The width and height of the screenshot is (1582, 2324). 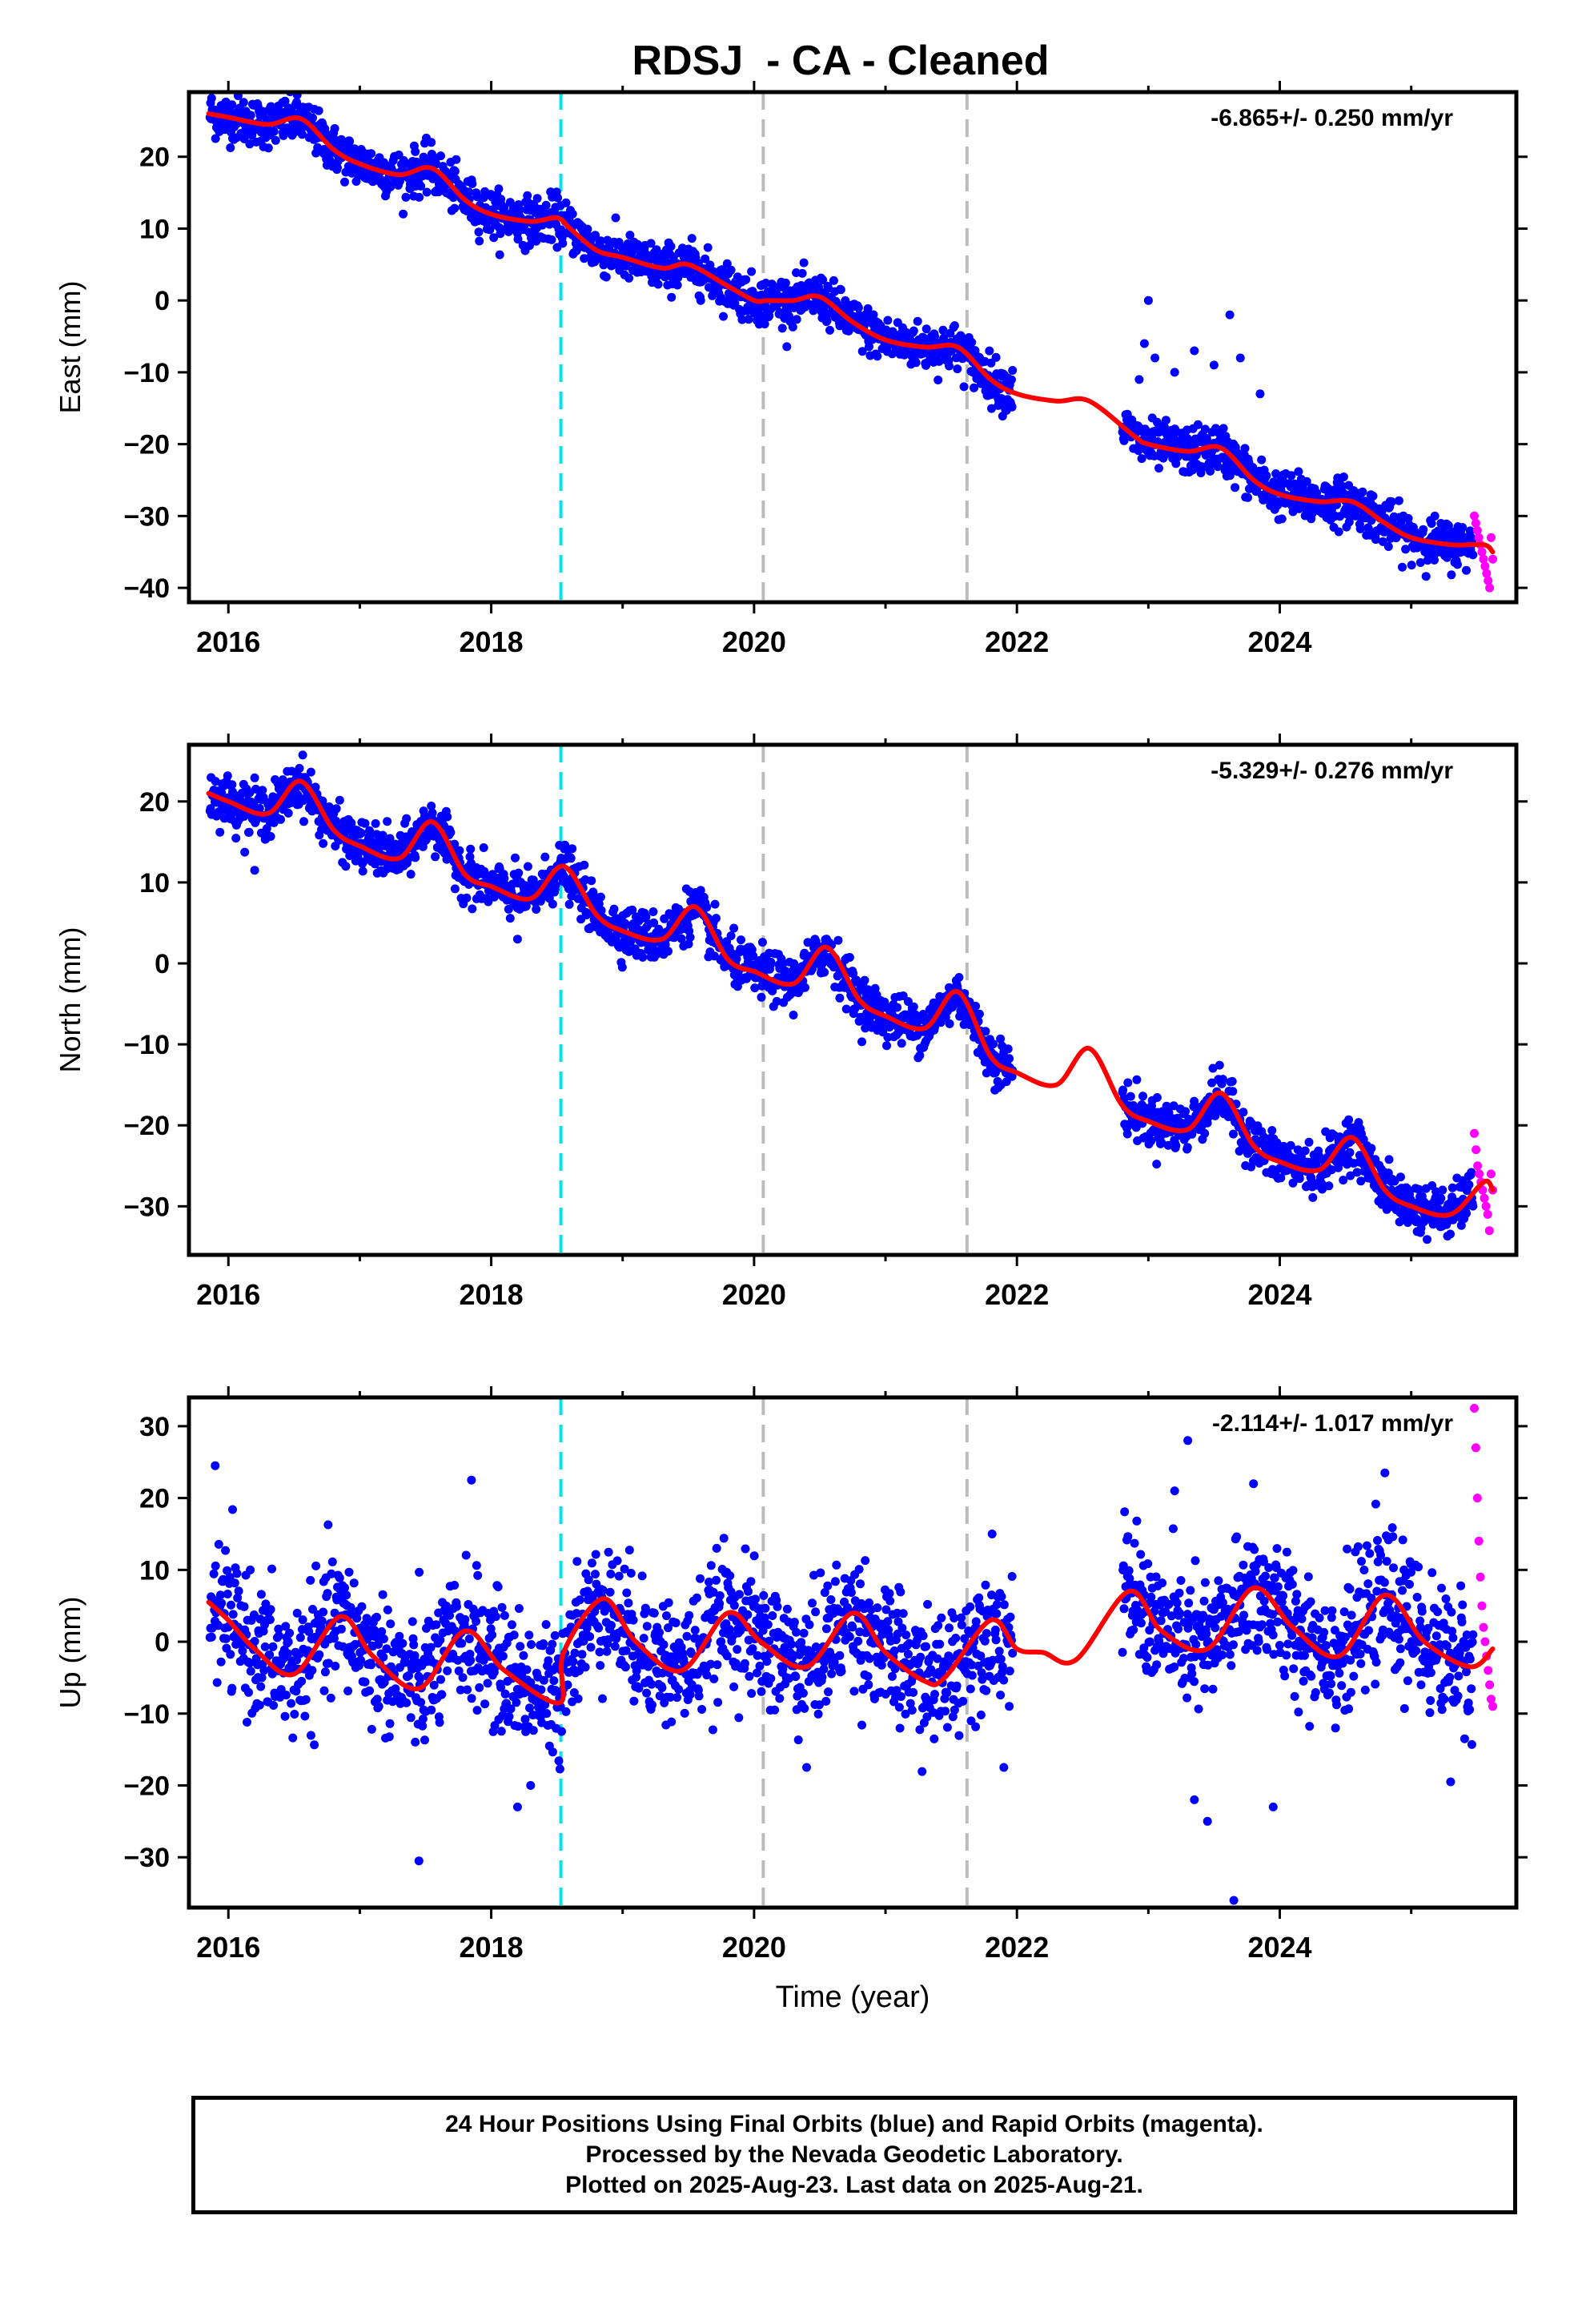 What do you see at coordinates (70, 1000) in the screenshot?
I see `north-ylabel: North (mm)` at bounding box center [70, 1000].